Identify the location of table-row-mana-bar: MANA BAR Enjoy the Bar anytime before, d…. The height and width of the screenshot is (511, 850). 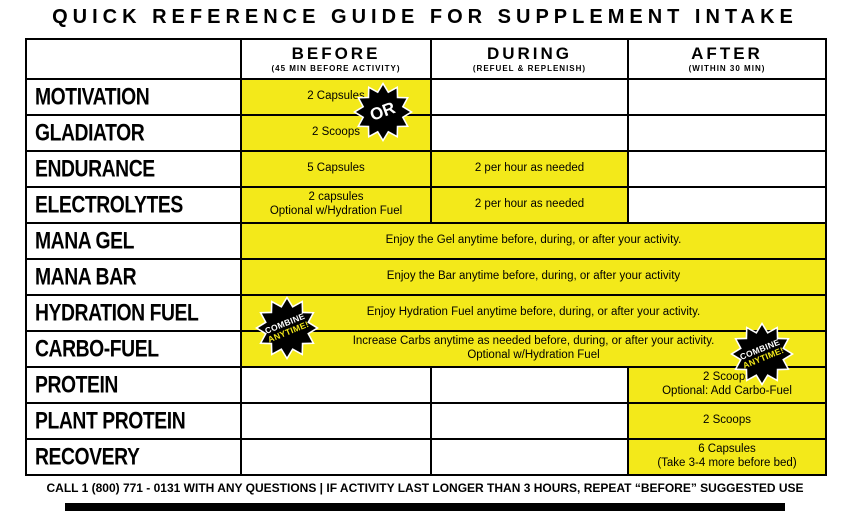
(426, 277).